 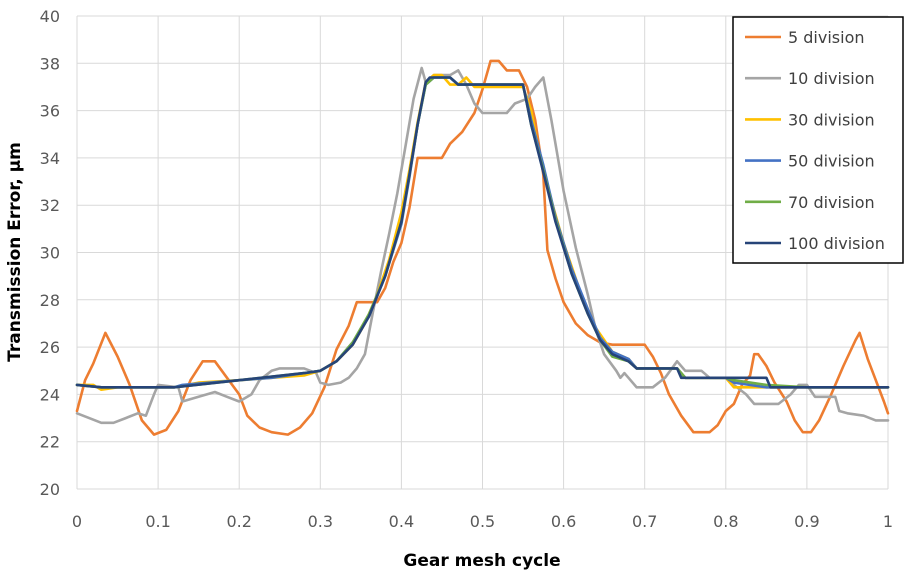 What do you see at coordinates (401, 521) in the screenshot?
I see `x-tick-label: 0.4` at bounding box center [401, 521].